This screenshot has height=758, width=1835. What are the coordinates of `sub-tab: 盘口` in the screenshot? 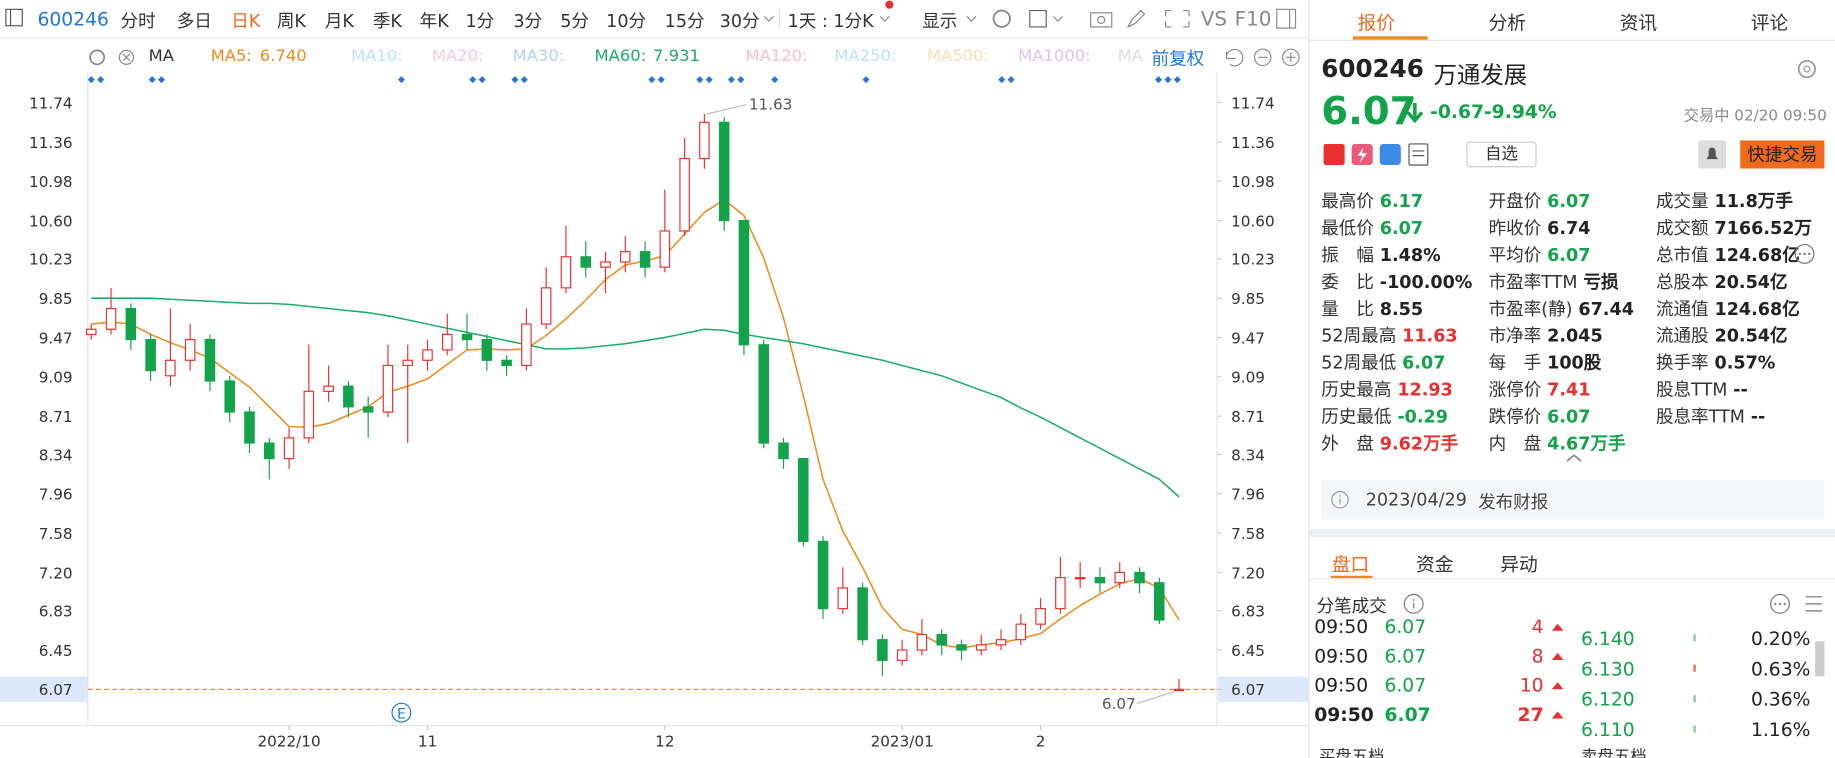 It's located at (1350, 564).